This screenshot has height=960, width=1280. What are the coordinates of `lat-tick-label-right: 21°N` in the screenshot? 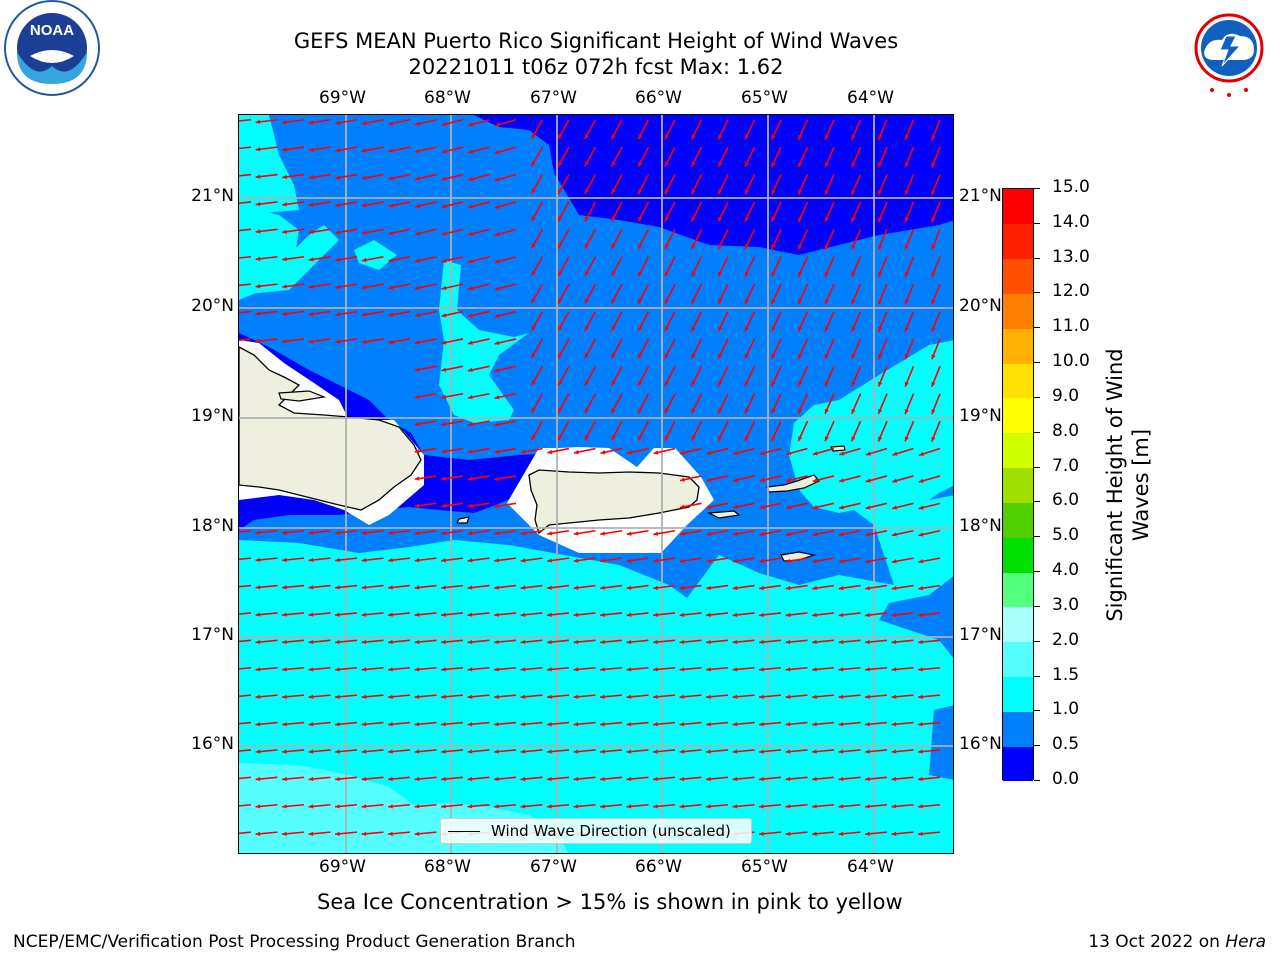 It's located at (980, 196).